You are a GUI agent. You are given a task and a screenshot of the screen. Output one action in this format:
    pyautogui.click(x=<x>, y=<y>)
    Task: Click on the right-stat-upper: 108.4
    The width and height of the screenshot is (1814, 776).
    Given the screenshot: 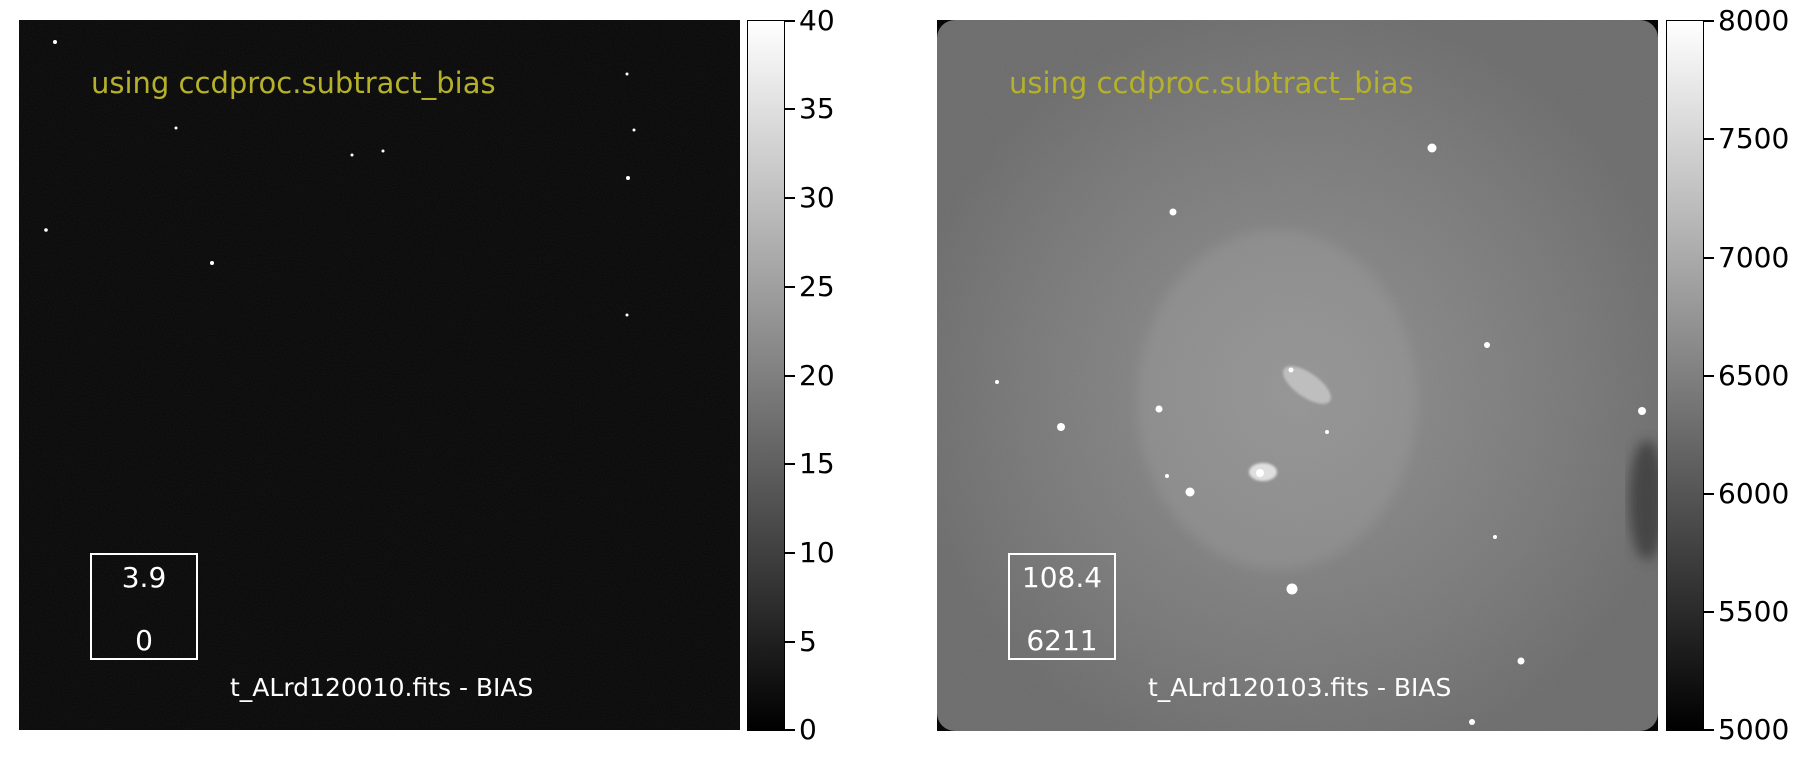 What is the action you would take?
    pyautogui.click(x=1062, y=577)
    